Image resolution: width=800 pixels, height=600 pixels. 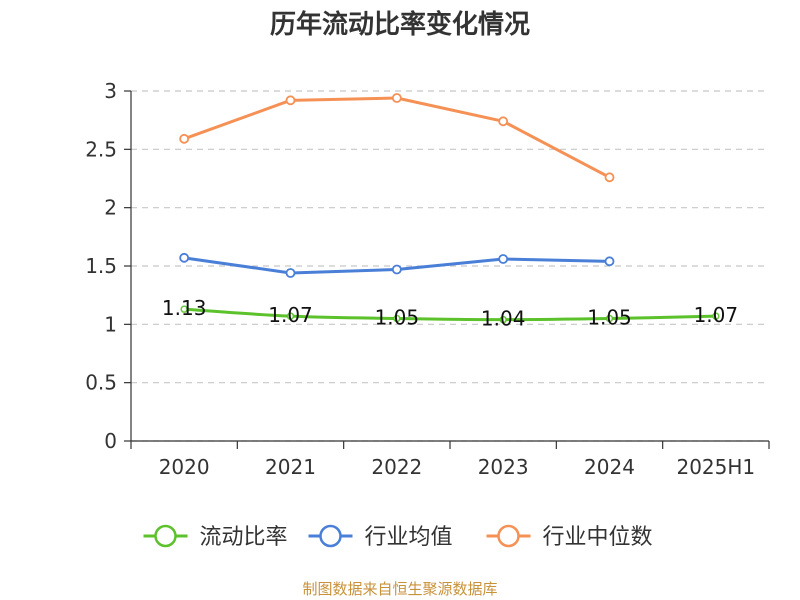 What do you see at coordinates (598, 537) in the screenshot?
I see `legend-label: 行业中位数` at bounding box center [598, 537].